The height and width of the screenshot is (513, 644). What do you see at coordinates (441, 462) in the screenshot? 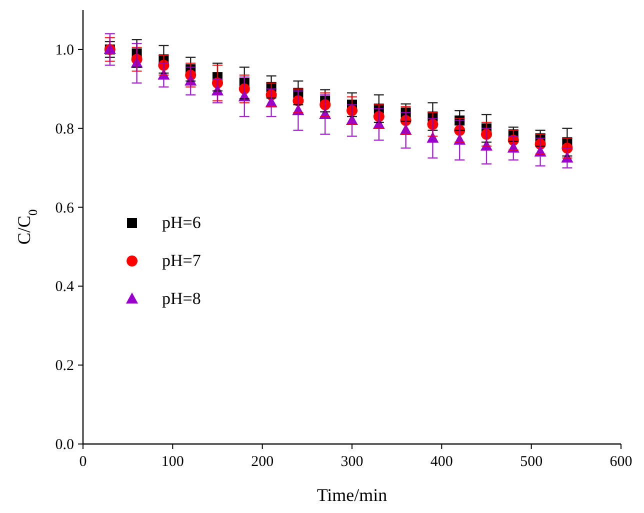
I see `x-tick-label: 400` at bounding box center [441, 462].